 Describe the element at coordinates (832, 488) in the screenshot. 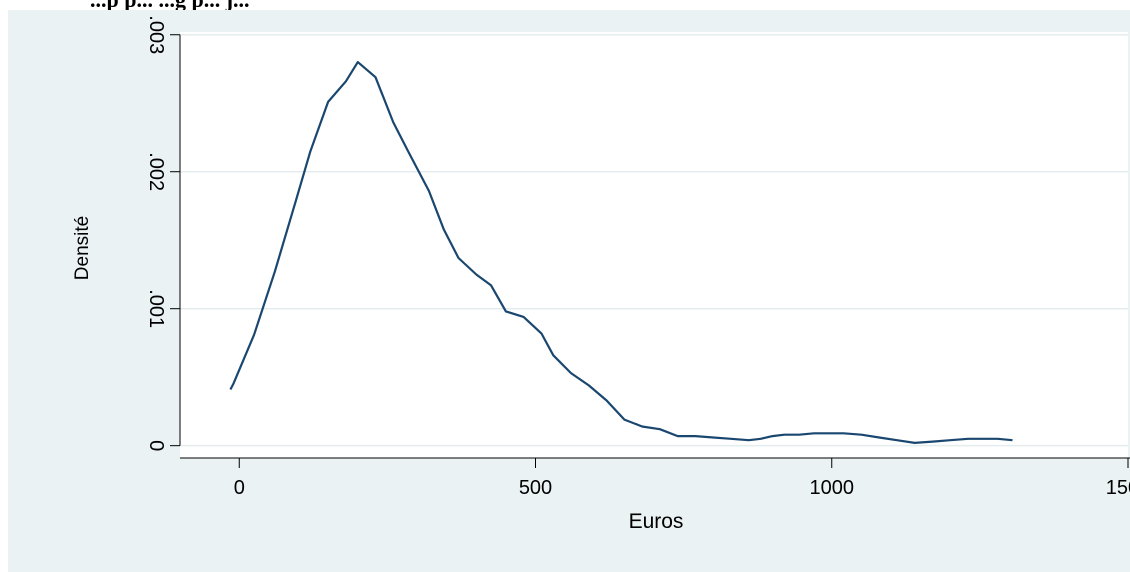

I see `x-tick-label: 1000` at that location.